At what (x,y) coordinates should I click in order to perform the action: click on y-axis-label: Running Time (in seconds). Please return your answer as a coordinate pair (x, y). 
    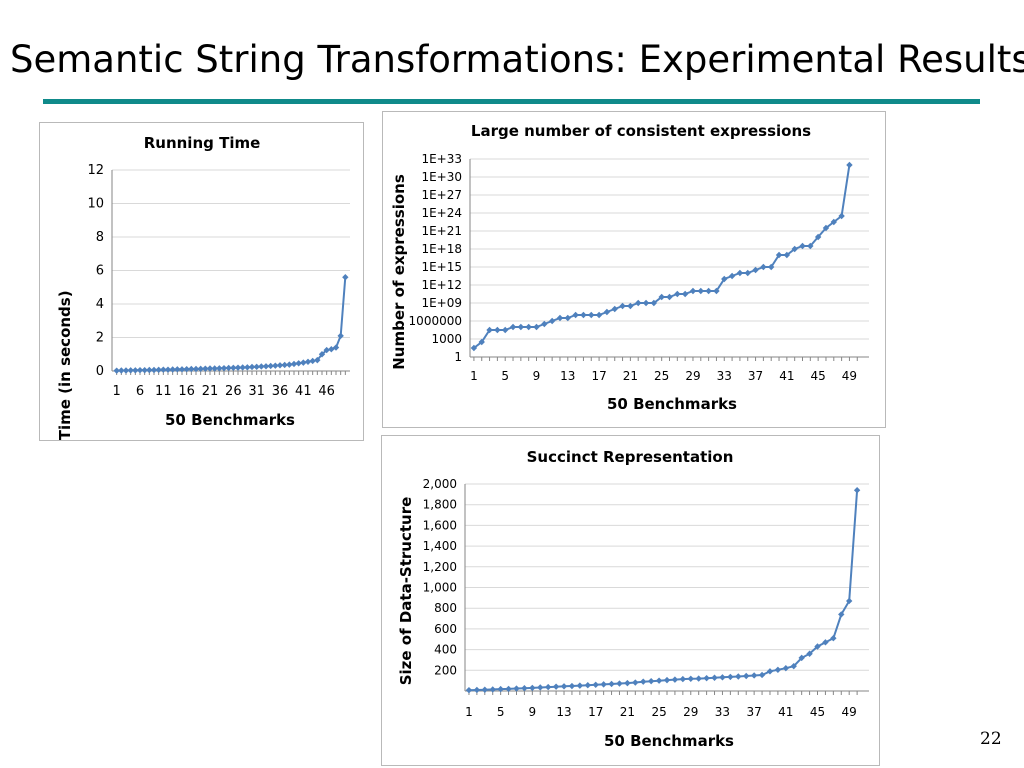
    Looking at the image, I should click on (65, 365).